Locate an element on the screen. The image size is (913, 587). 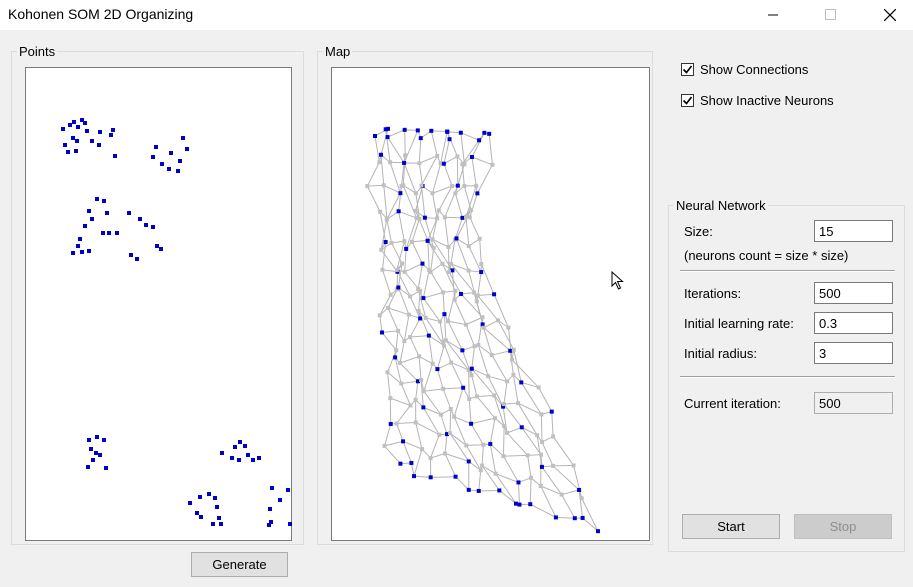
map-group-label: Map is located at coordinates (338, 51).